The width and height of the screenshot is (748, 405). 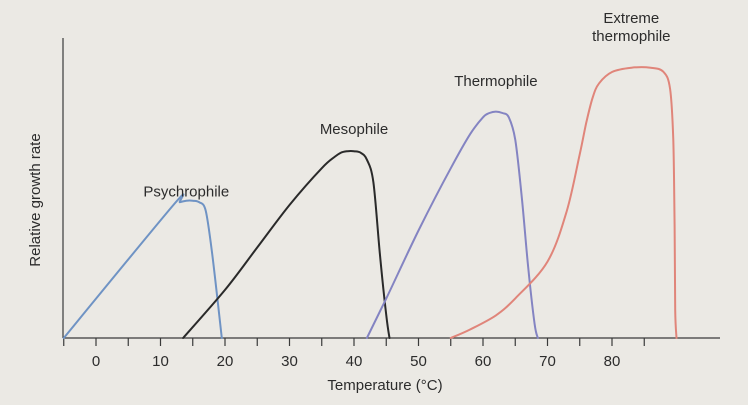 What do you see at coordinates (483, 361) in the screenshot?
I see `x-tick-label: 60` at bounding box center [483, 361].